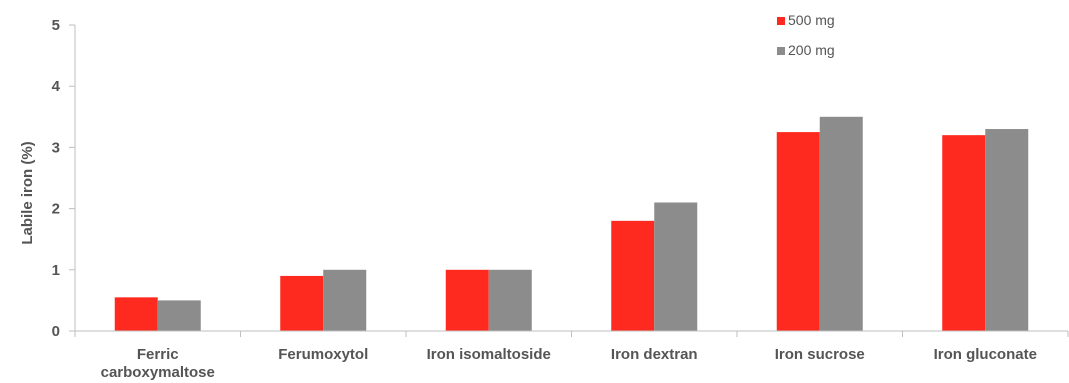 Image resolution: width=1069 pixels, height=383 pixels. Describe the element at coordinates (654, 354) in the screenshot. I see `x-tick-label: Iron dextran` at that location.